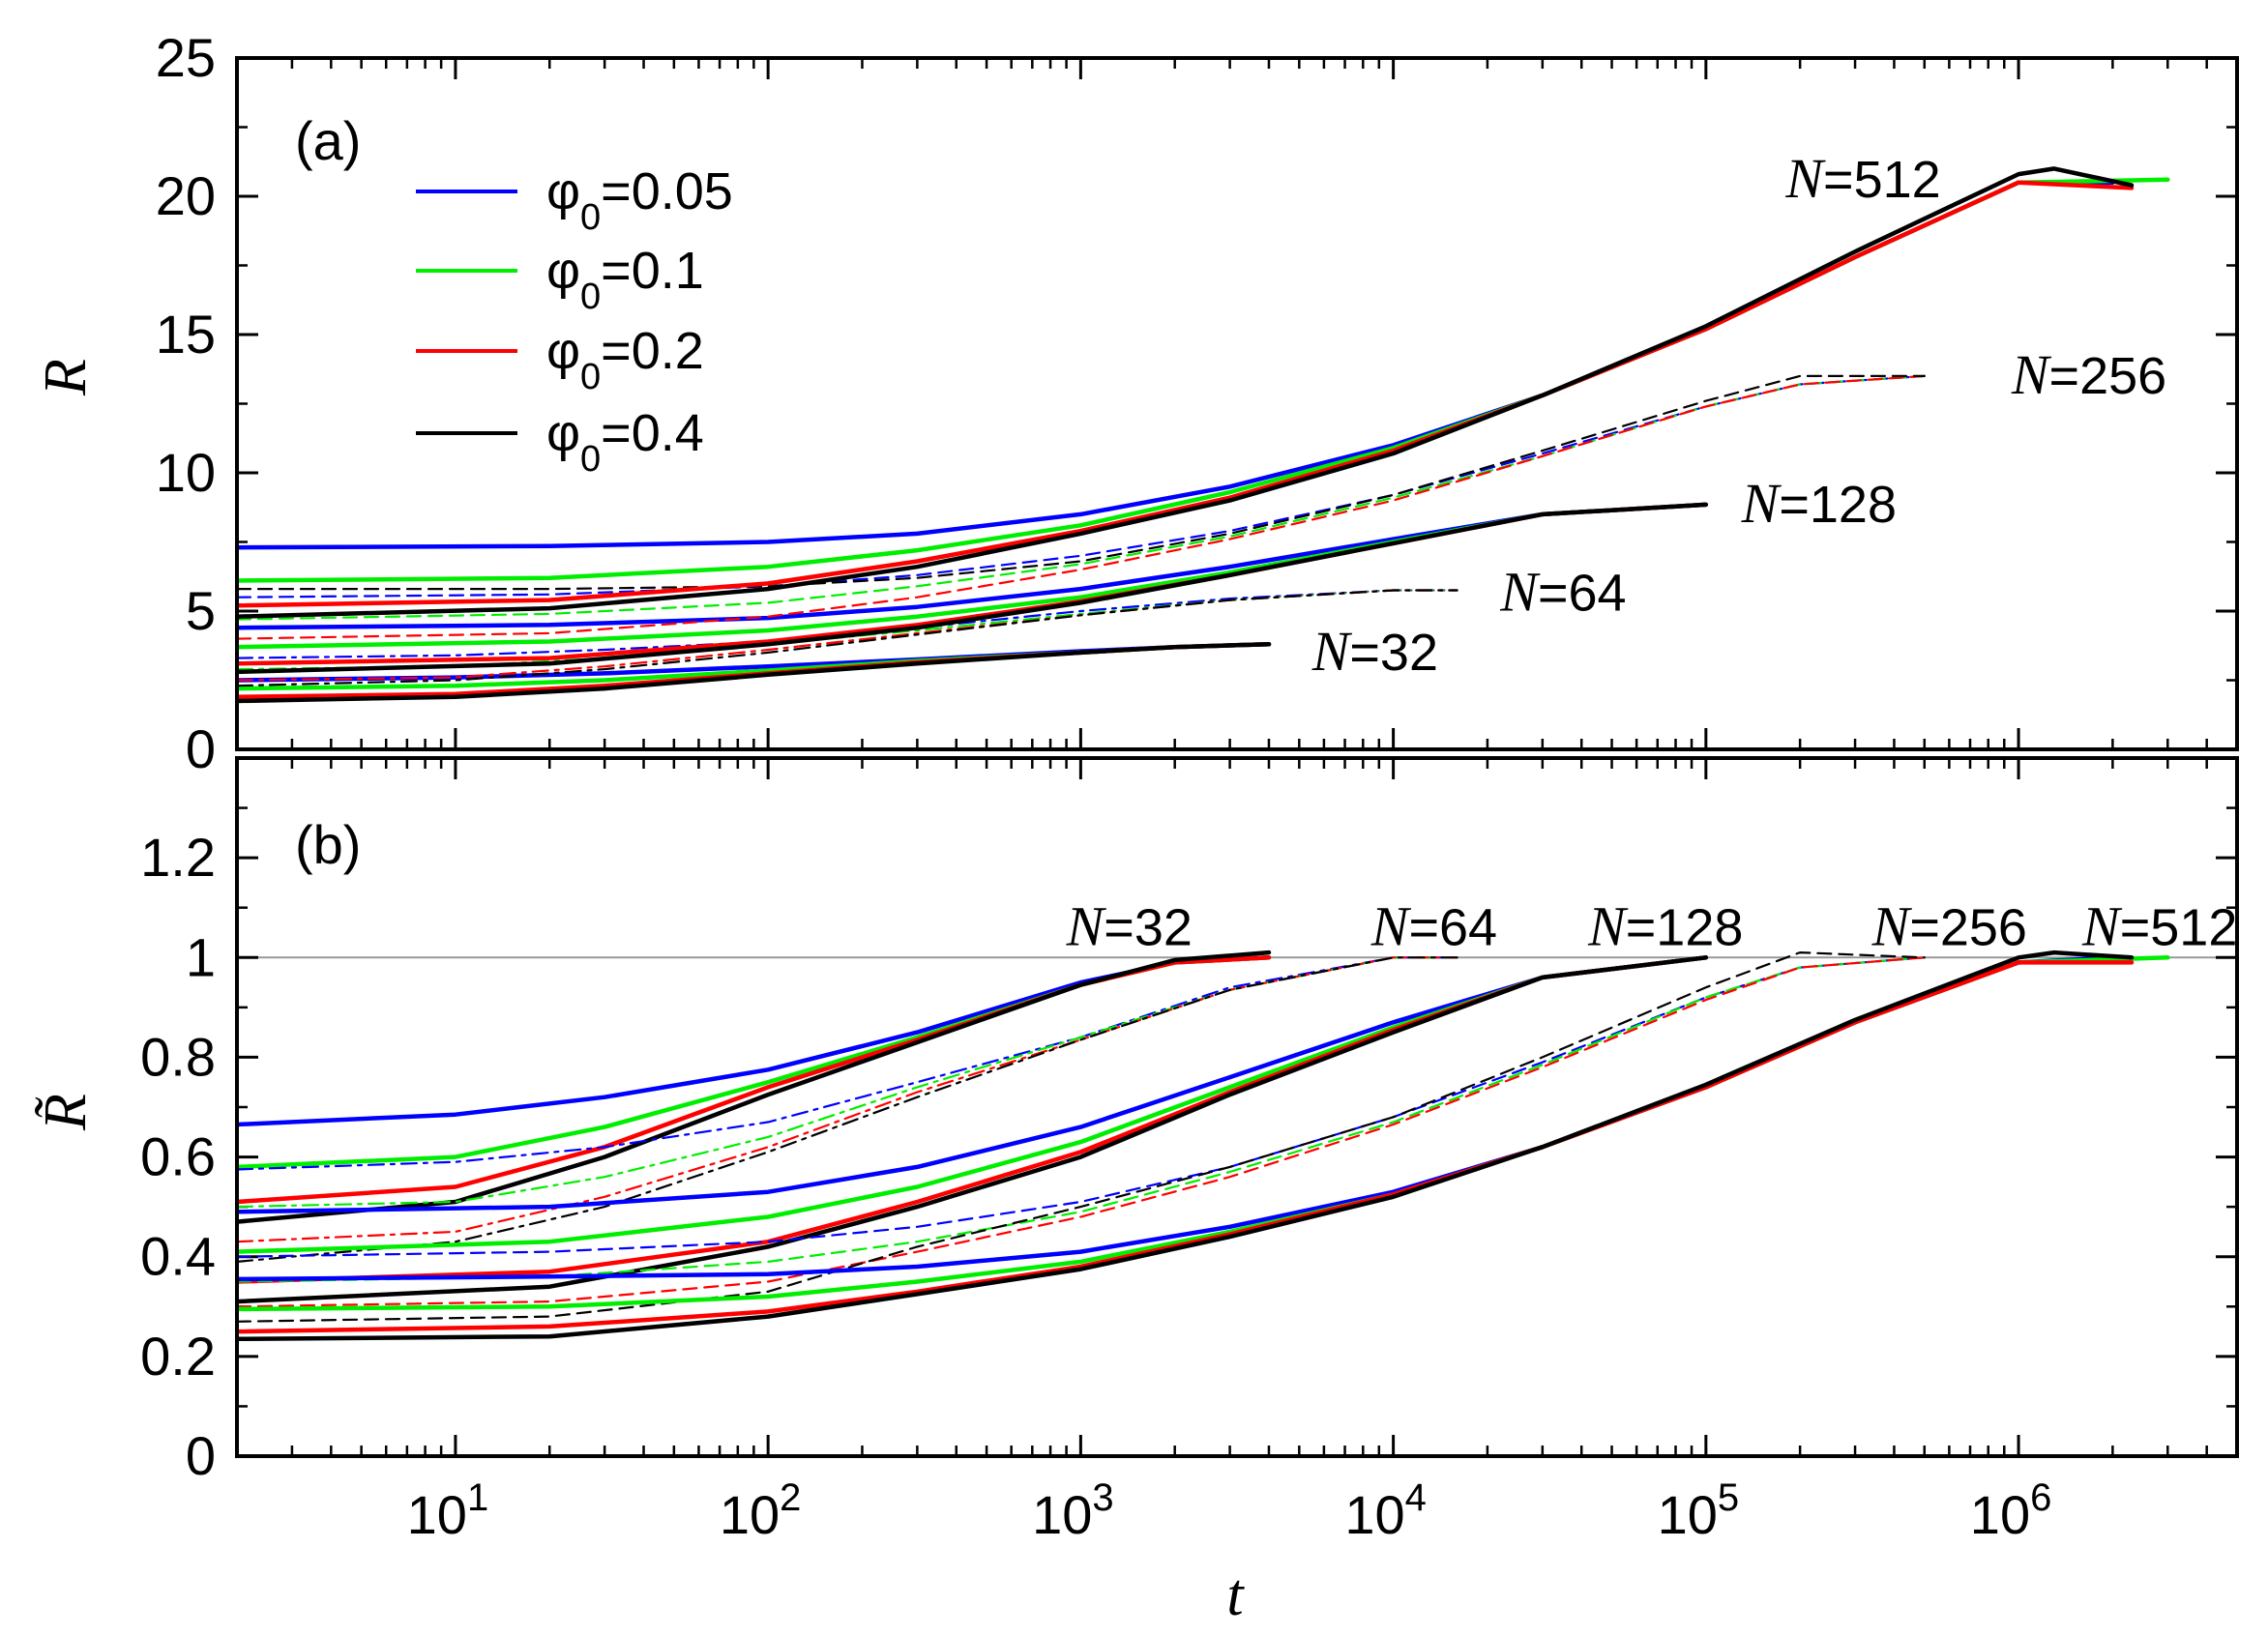 This screenshot has height=1636, width=2268. Describe the element at coordinates (186, 472) in the screenshot. I see `y-tick-label: 10` at that location.